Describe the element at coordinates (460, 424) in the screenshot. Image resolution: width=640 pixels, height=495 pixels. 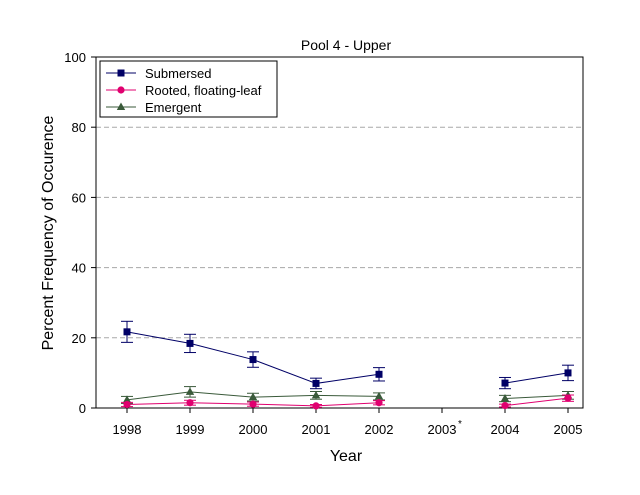
I see `x-tick-footnote-mark: *` at that location.